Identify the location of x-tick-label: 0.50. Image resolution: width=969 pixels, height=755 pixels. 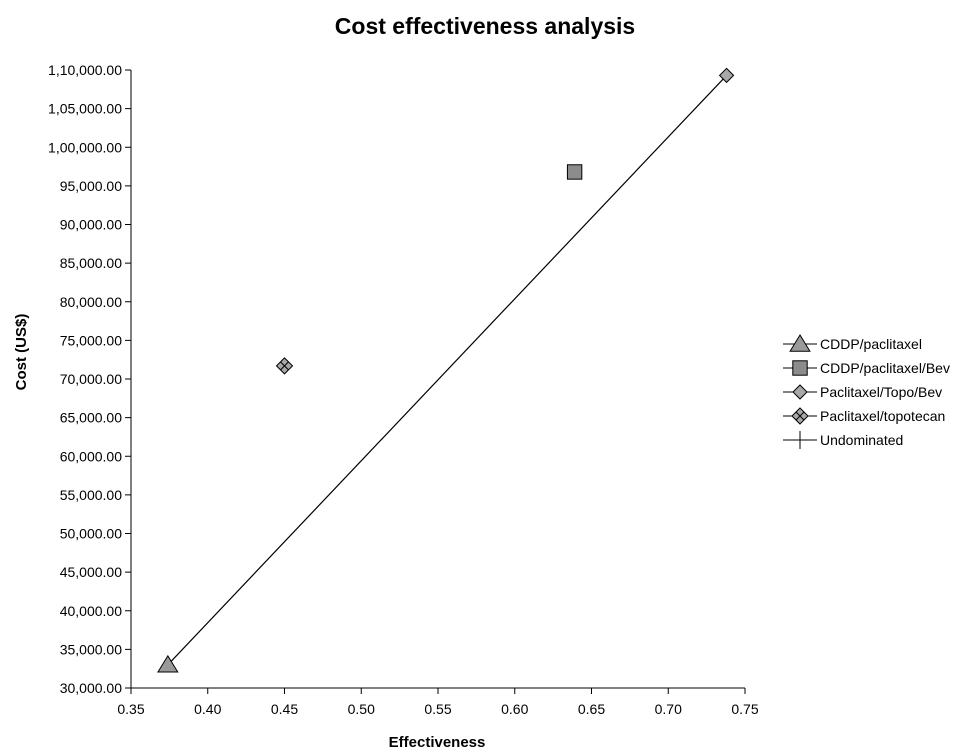
(361, 709).